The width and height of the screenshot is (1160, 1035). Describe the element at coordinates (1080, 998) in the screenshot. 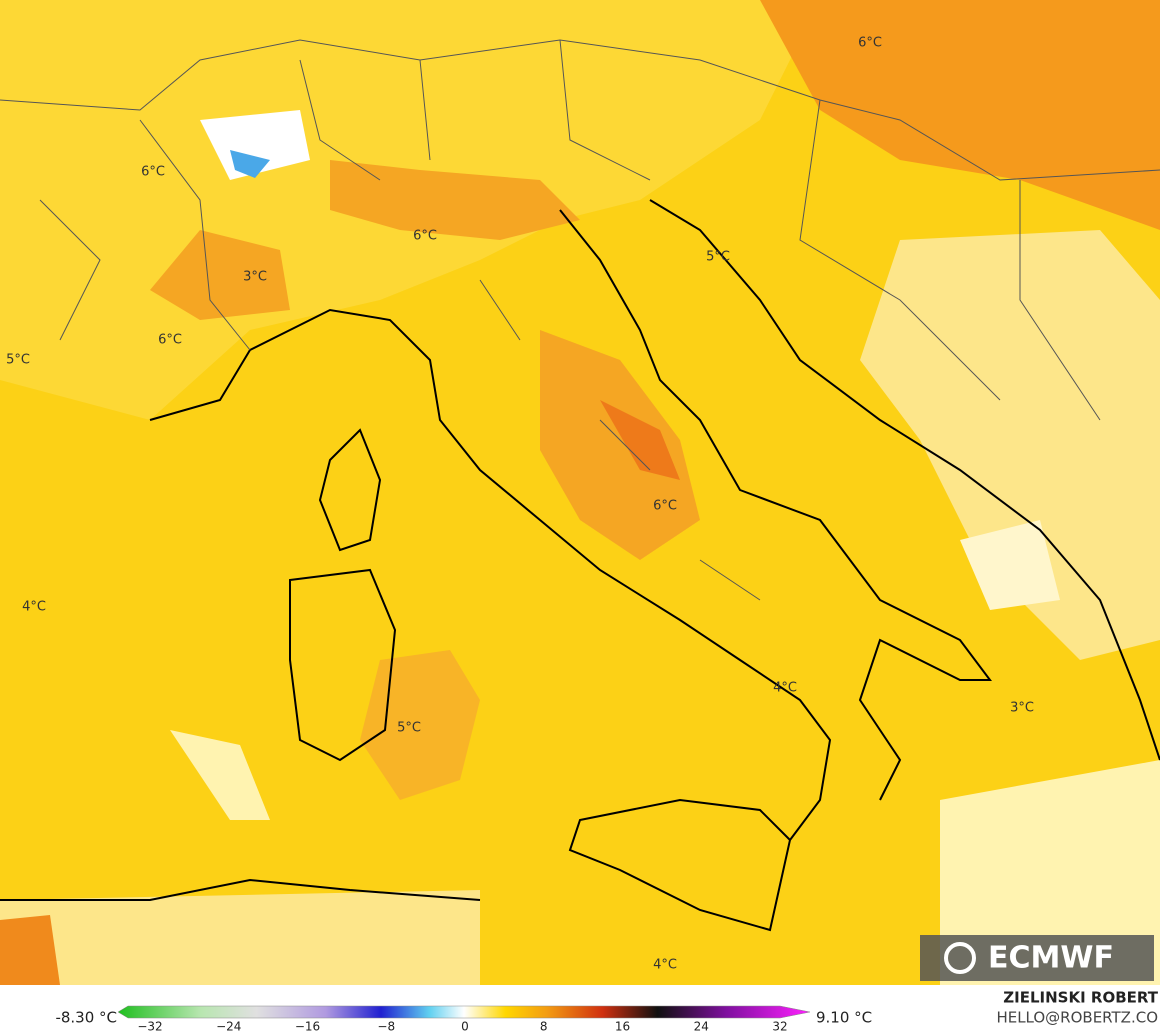

I see `author: ZIELINSKI ROBERT` at that location.